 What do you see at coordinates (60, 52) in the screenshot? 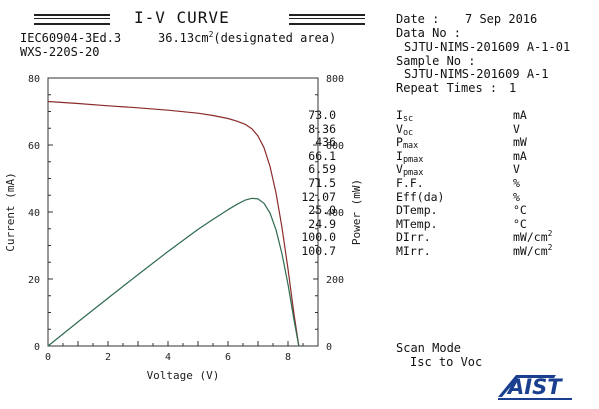
I see `device-label: WXS-220S-20` at bounding box center [60, 52].